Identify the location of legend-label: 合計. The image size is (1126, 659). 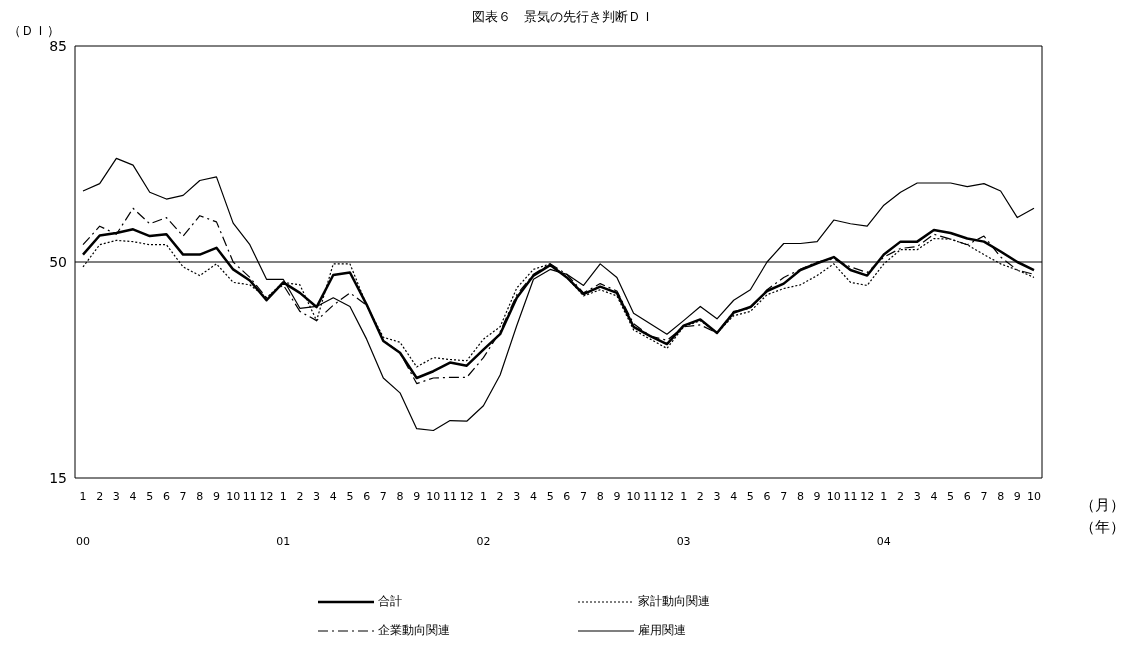
(389, 601).